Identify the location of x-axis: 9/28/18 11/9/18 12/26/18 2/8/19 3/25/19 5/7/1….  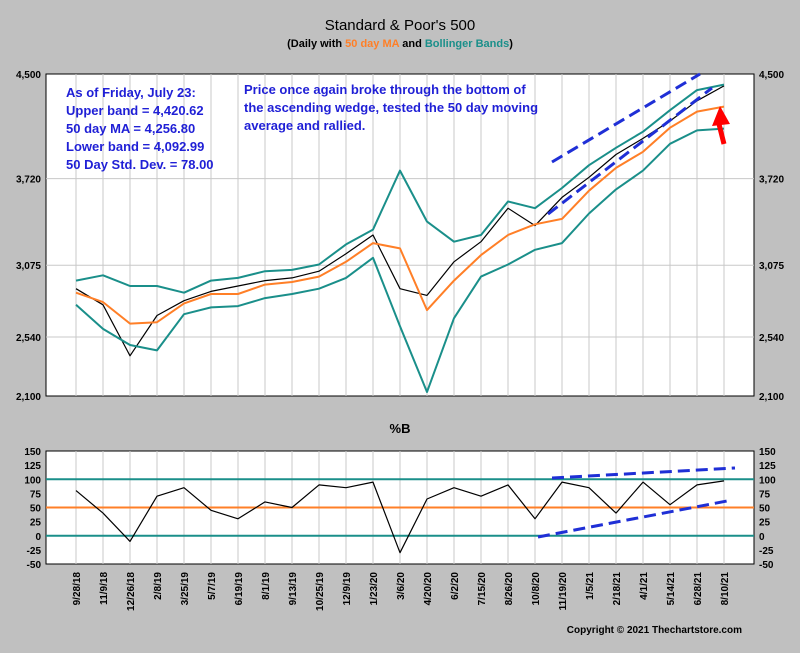
(401, 591).